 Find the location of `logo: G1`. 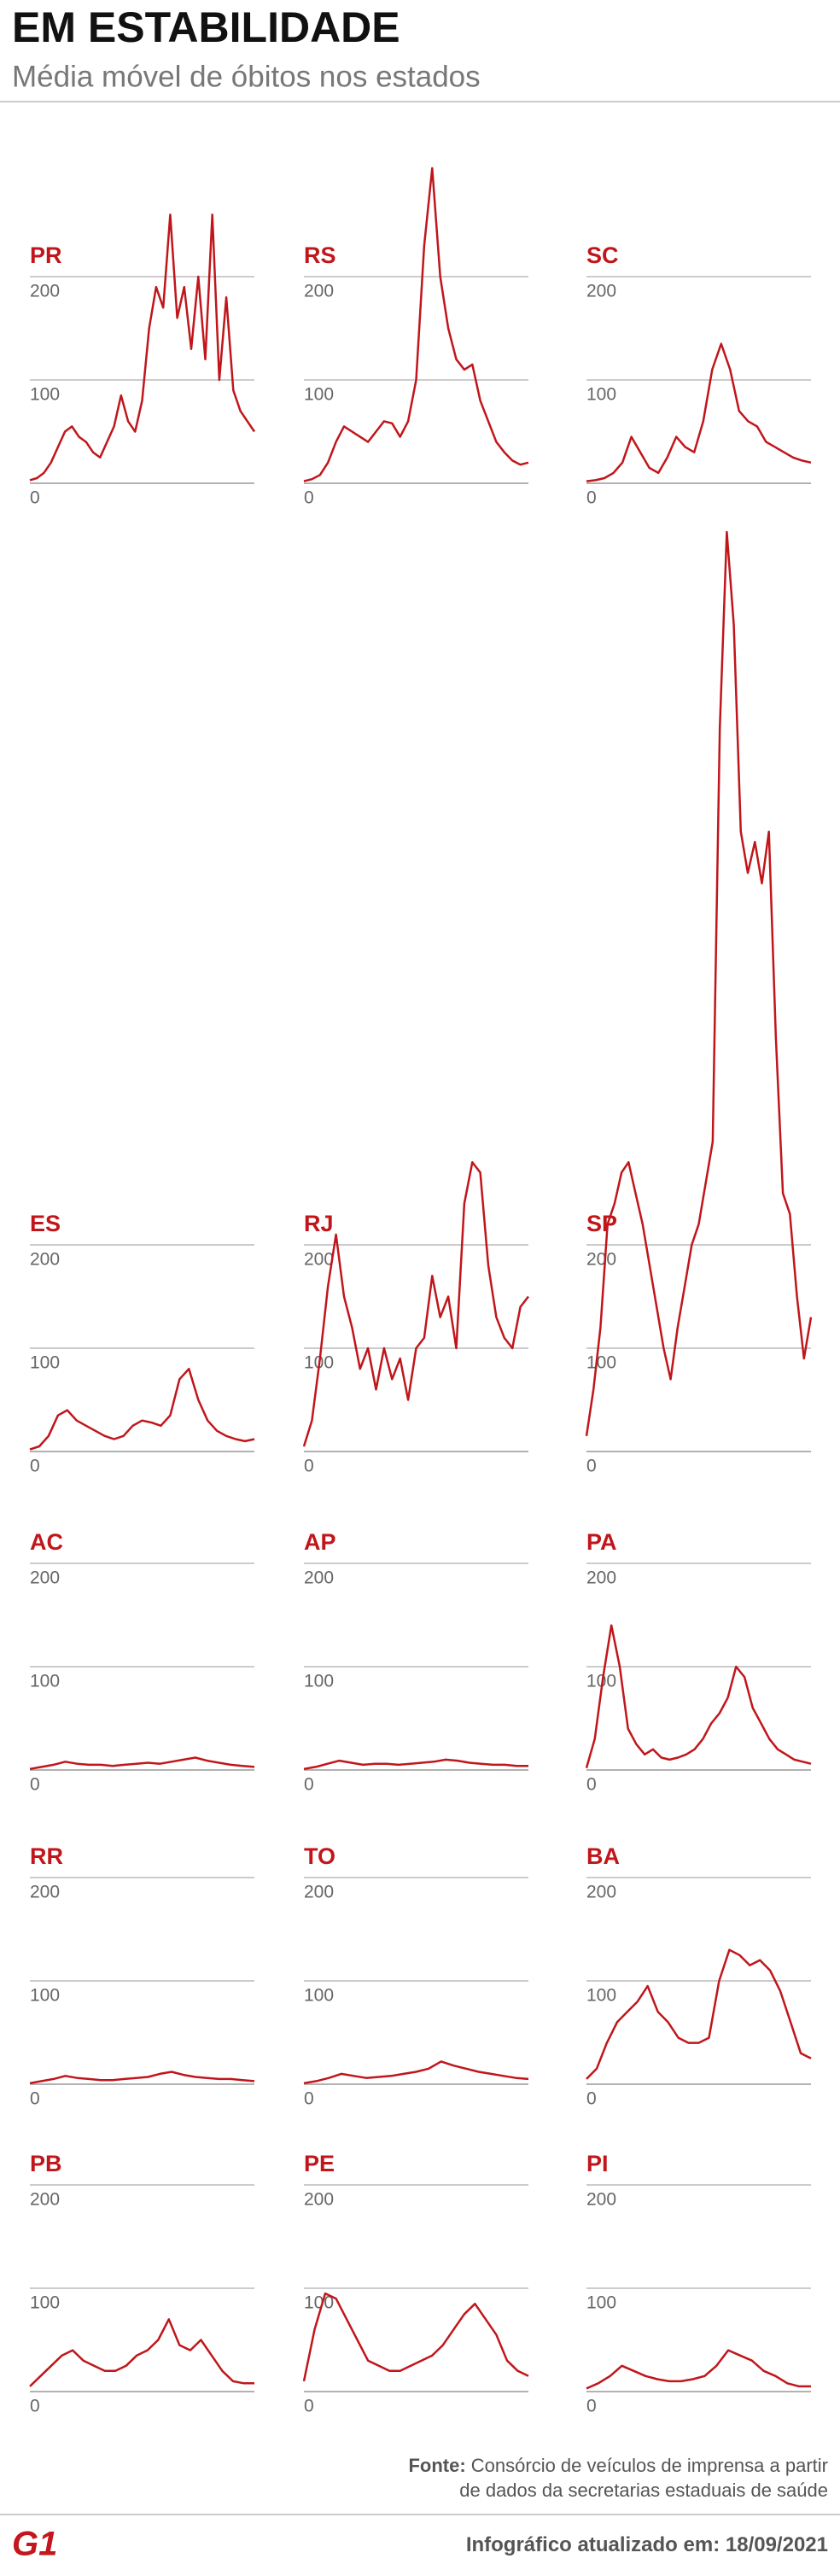

logo: G1 is located at coordinates (34, 2544).